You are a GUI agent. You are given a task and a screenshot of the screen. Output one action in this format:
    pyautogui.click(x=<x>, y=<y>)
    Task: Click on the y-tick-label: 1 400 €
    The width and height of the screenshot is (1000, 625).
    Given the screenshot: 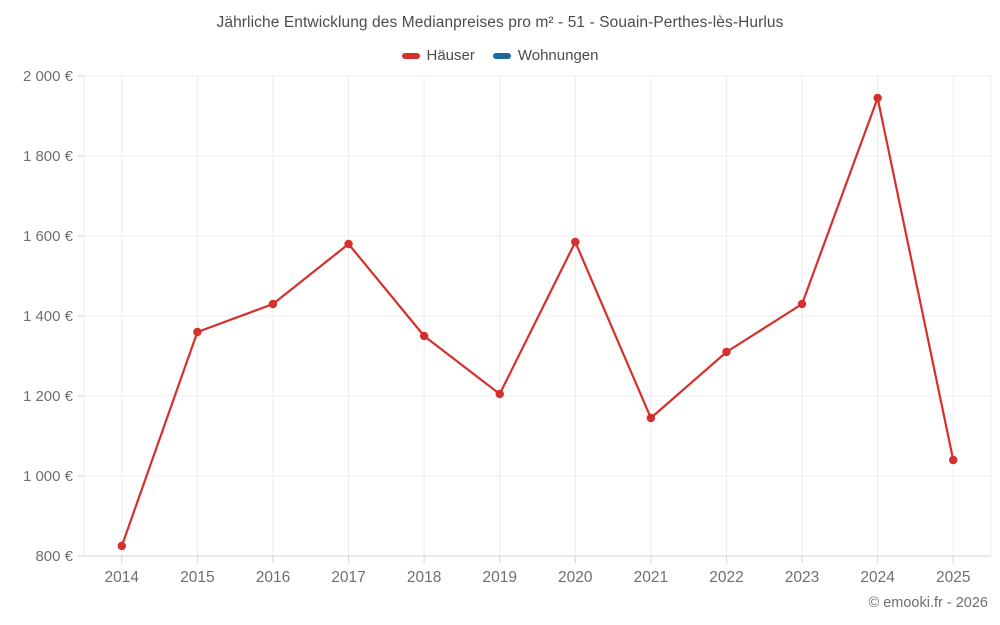 What is the action you would take?
    pyautogui.click(x=48, y=316)
    